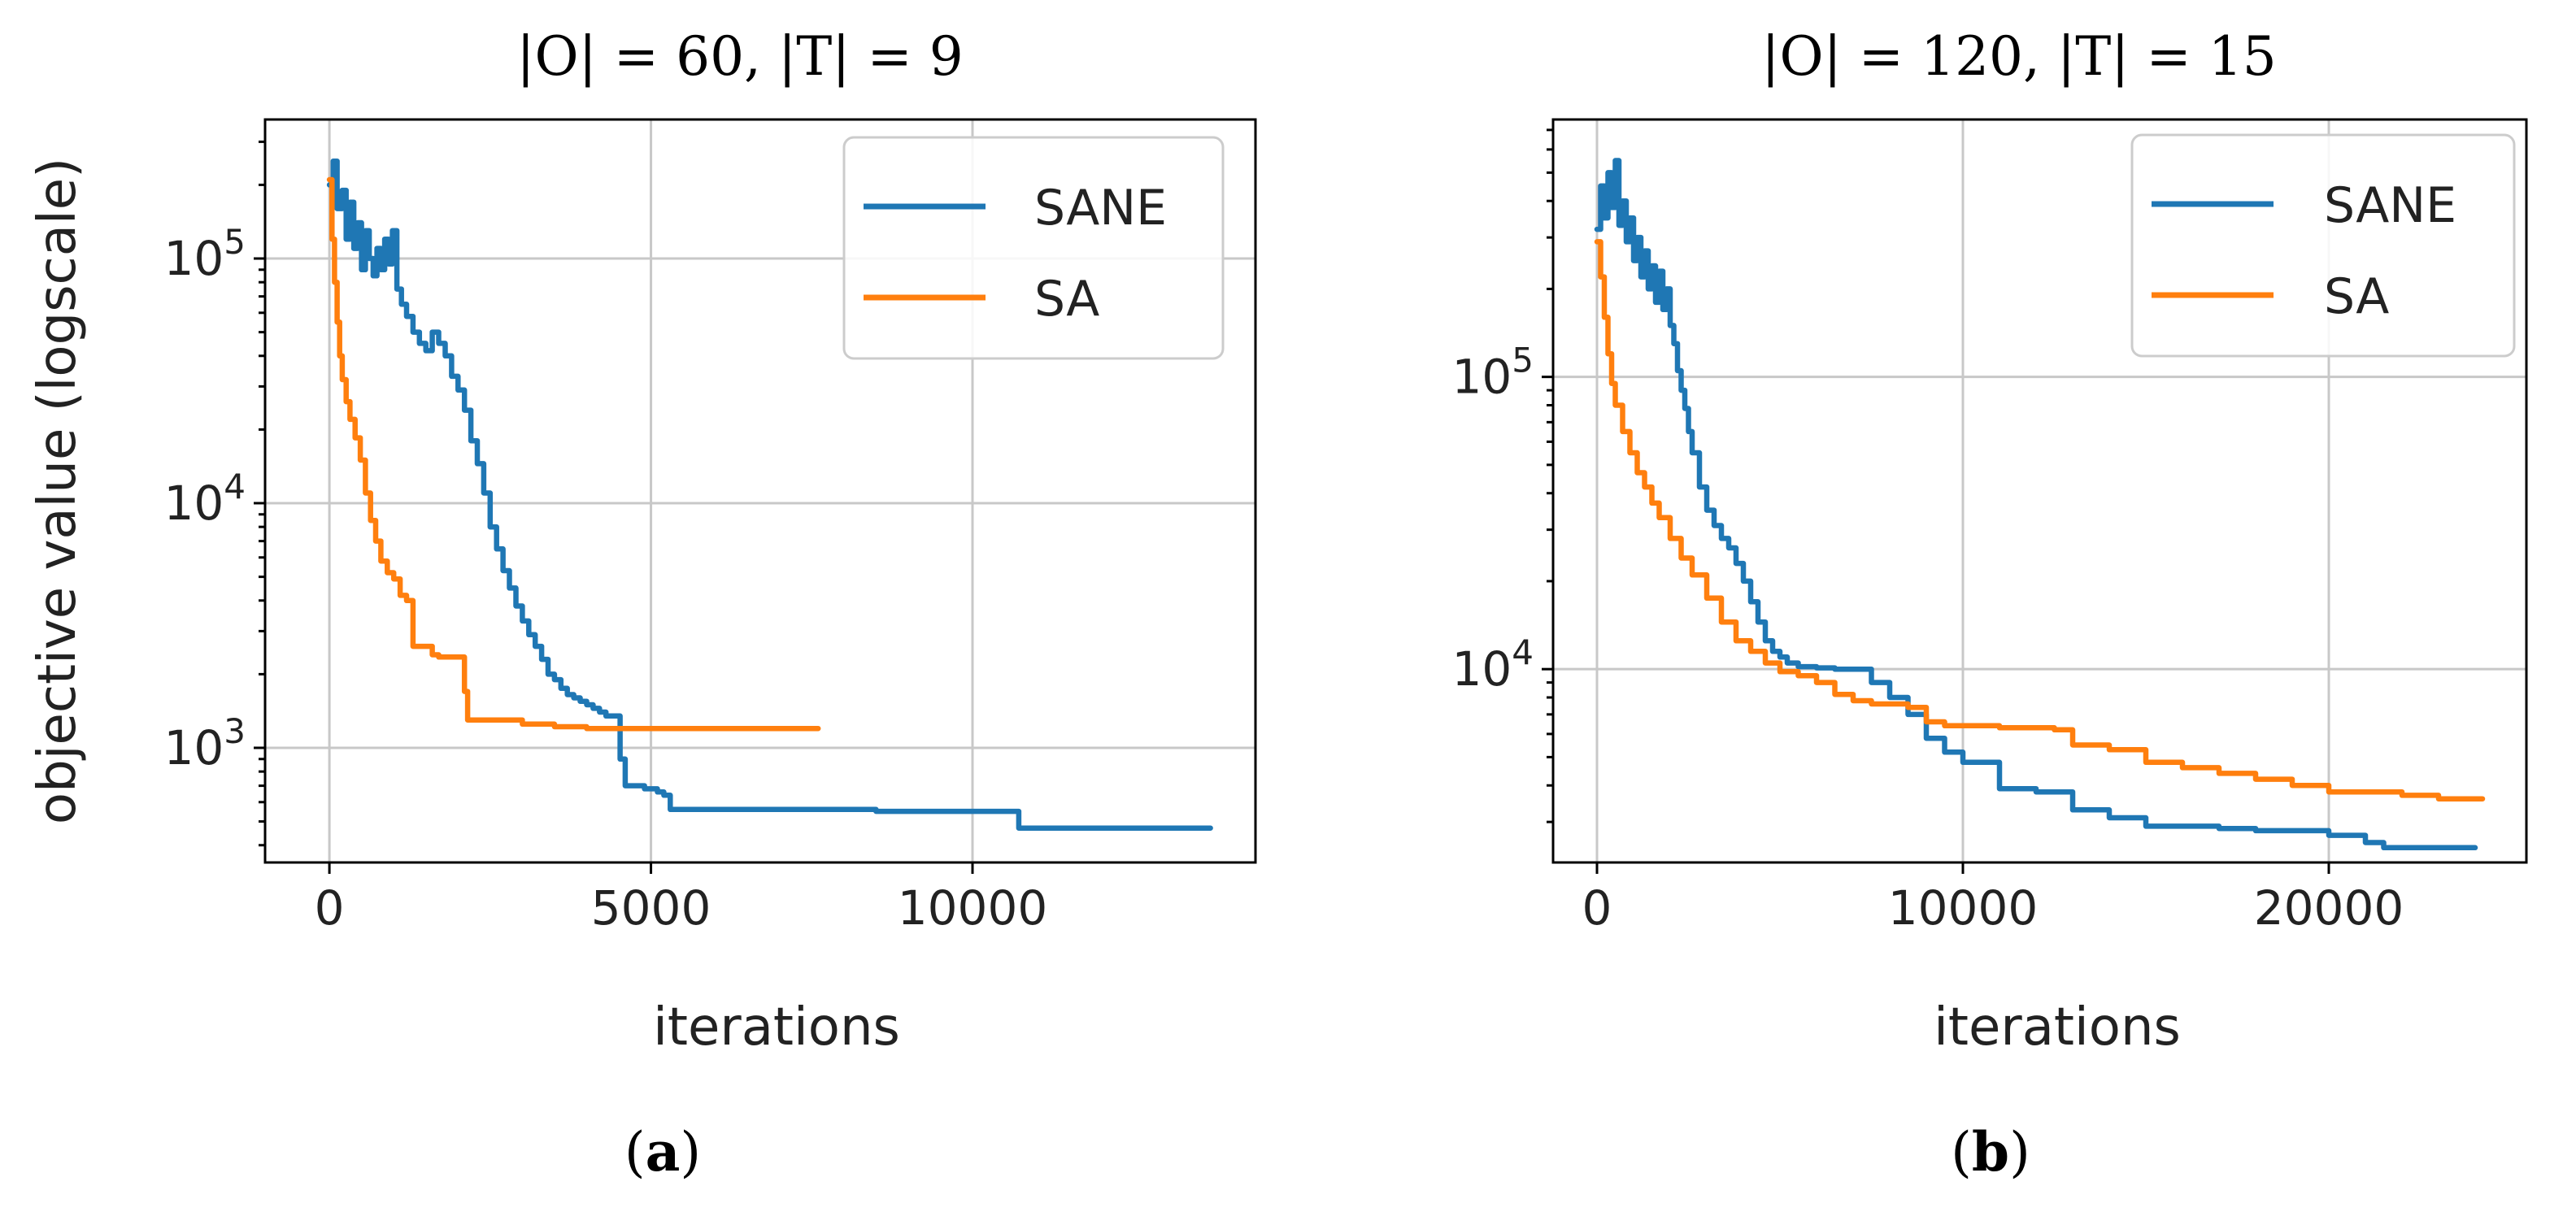 The image size is (2576, 1212). Describe the element at coordinates (2357, 296) in the screenshot. I see `legend-label-sa-b: SA` at that location.